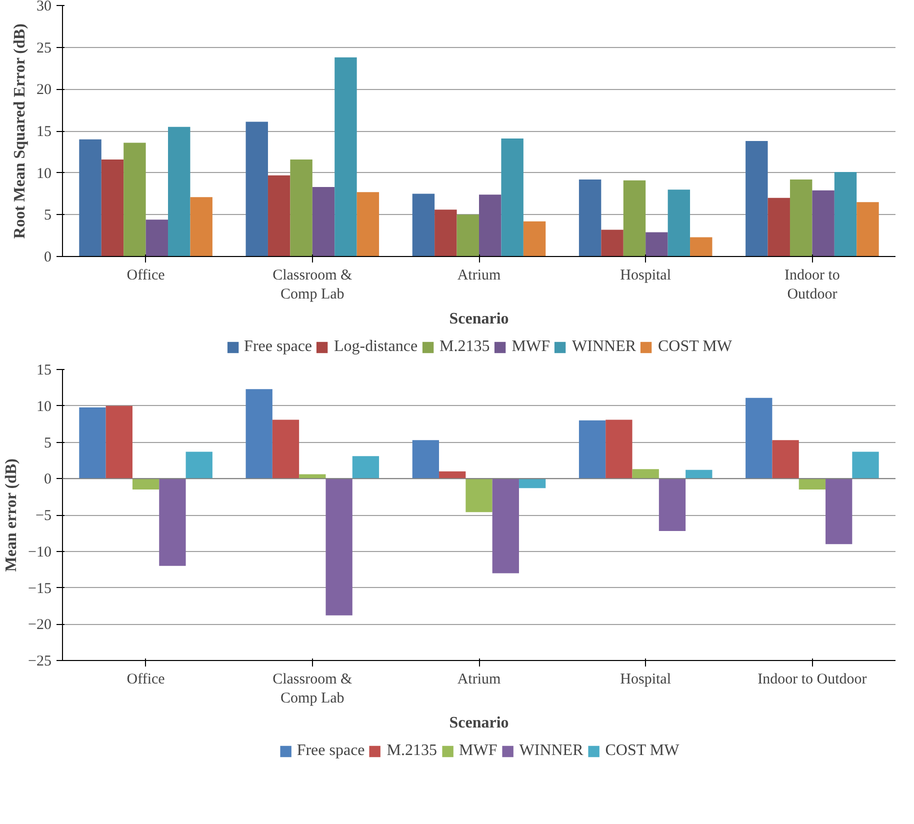 Image resolution: width=914 pixels, height=824 pixels. I want to click on y-tick-label: 25, so click(44, 48).